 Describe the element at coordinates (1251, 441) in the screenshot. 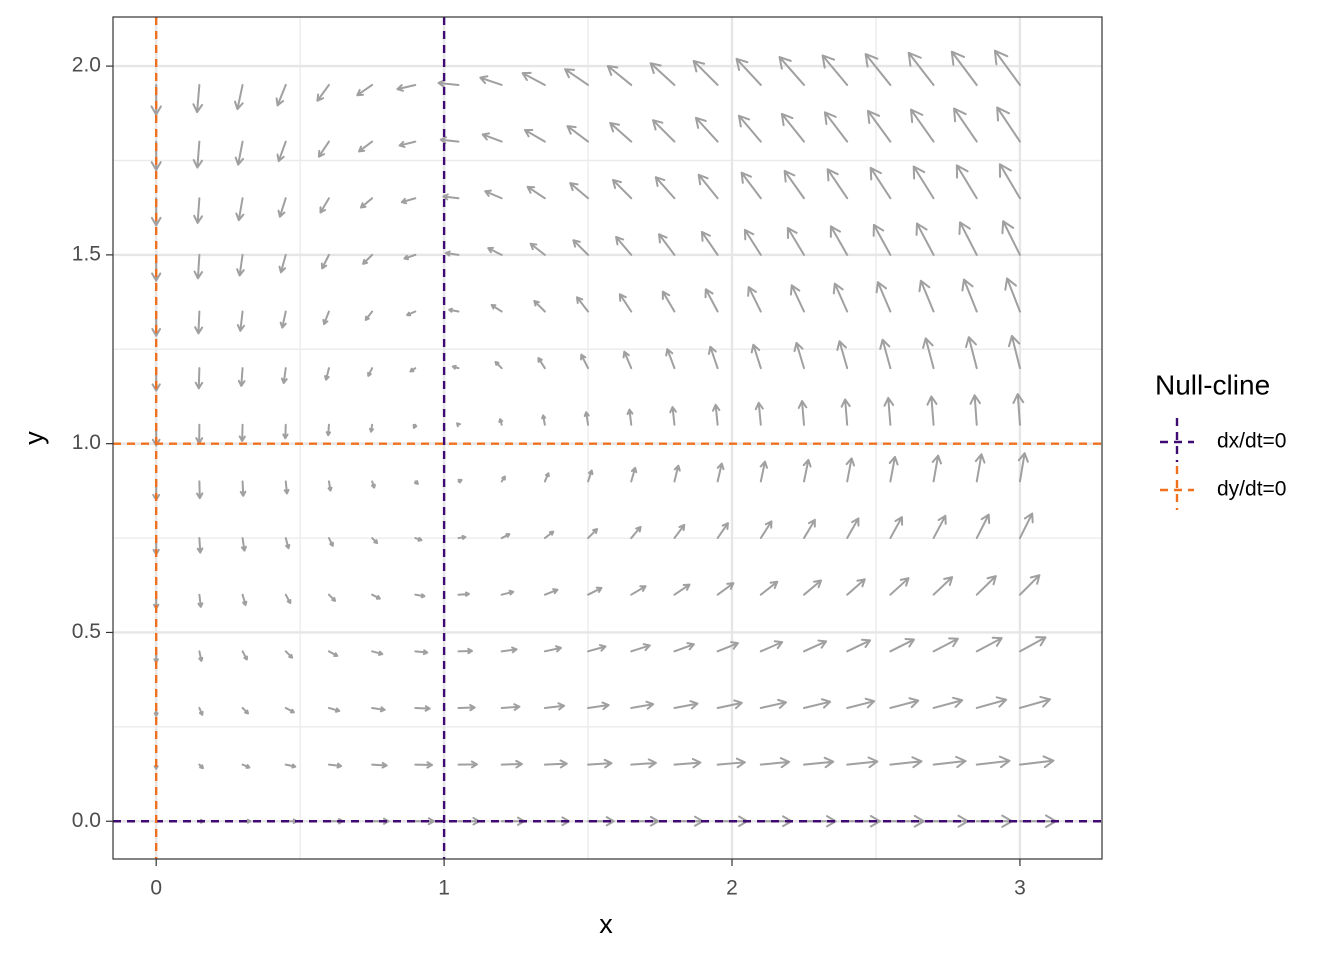

I see `legend-label: dx/dt=0` at that location.